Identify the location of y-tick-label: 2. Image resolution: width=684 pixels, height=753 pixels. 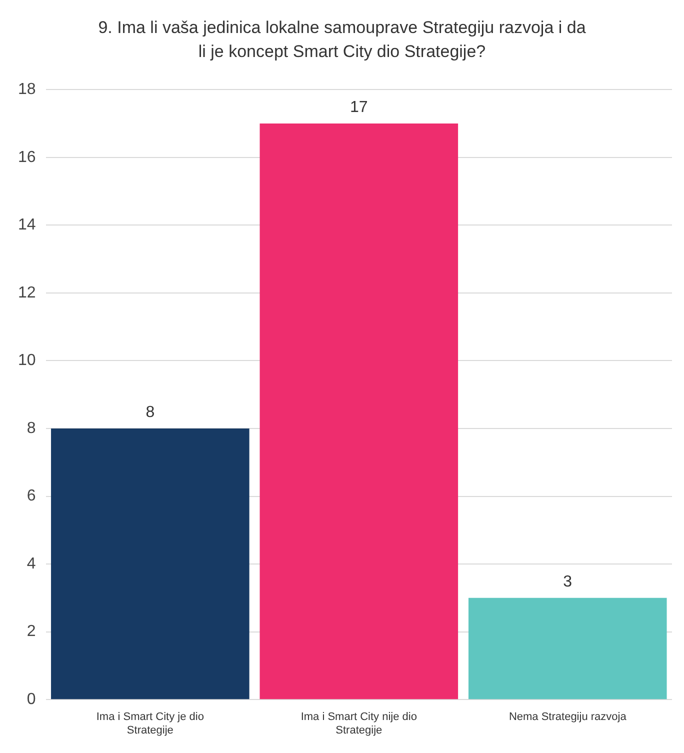
(31, 631).